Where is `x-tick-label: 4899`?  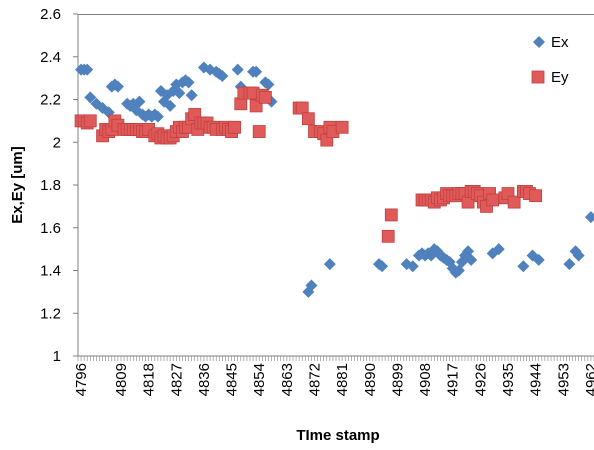
x-tick-label: 4899 is located at coordinates (397, 379).